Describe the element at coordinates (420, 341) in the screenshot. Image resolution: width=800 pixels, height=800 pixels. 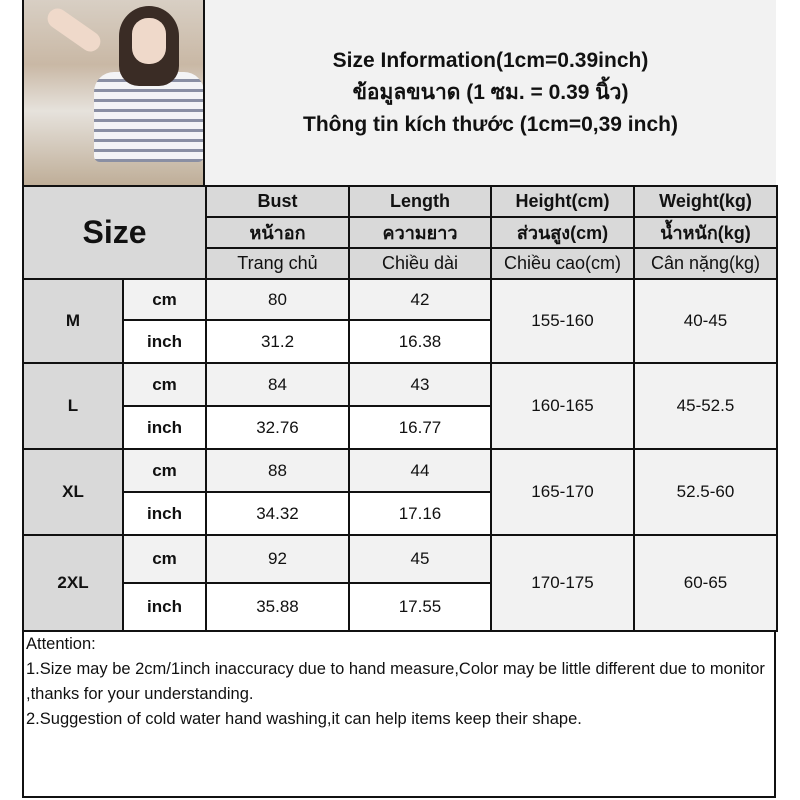
I see `length-inch: 16.38` at that location.